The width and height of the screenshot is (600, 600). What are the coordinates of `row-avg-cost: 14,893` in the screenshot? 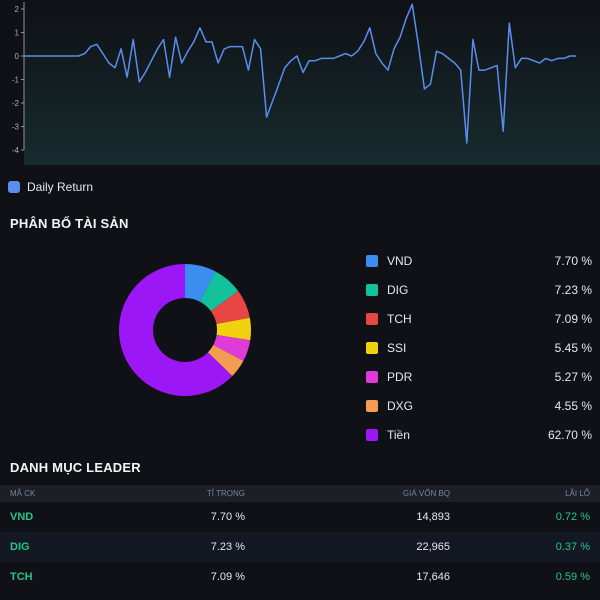 It's located at (433, 517).